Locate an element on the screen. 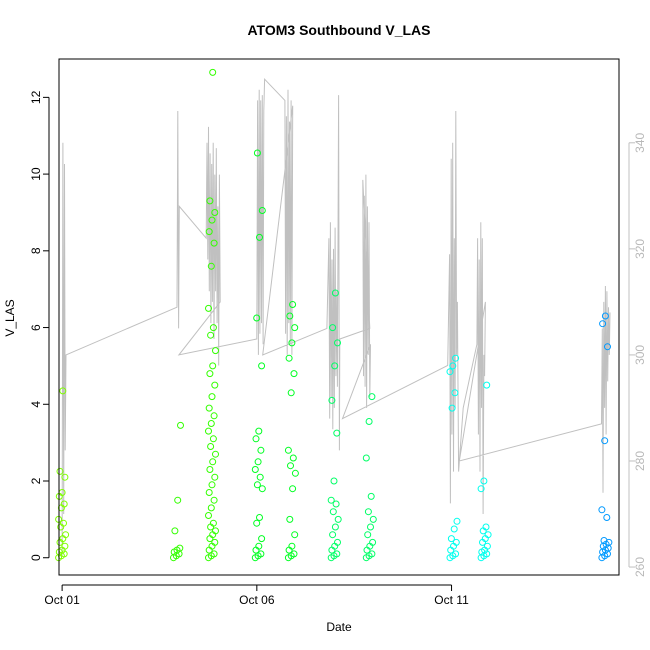 The image size is (650, 650). y-tick-label: 2 is located at coordinates (36, 480).